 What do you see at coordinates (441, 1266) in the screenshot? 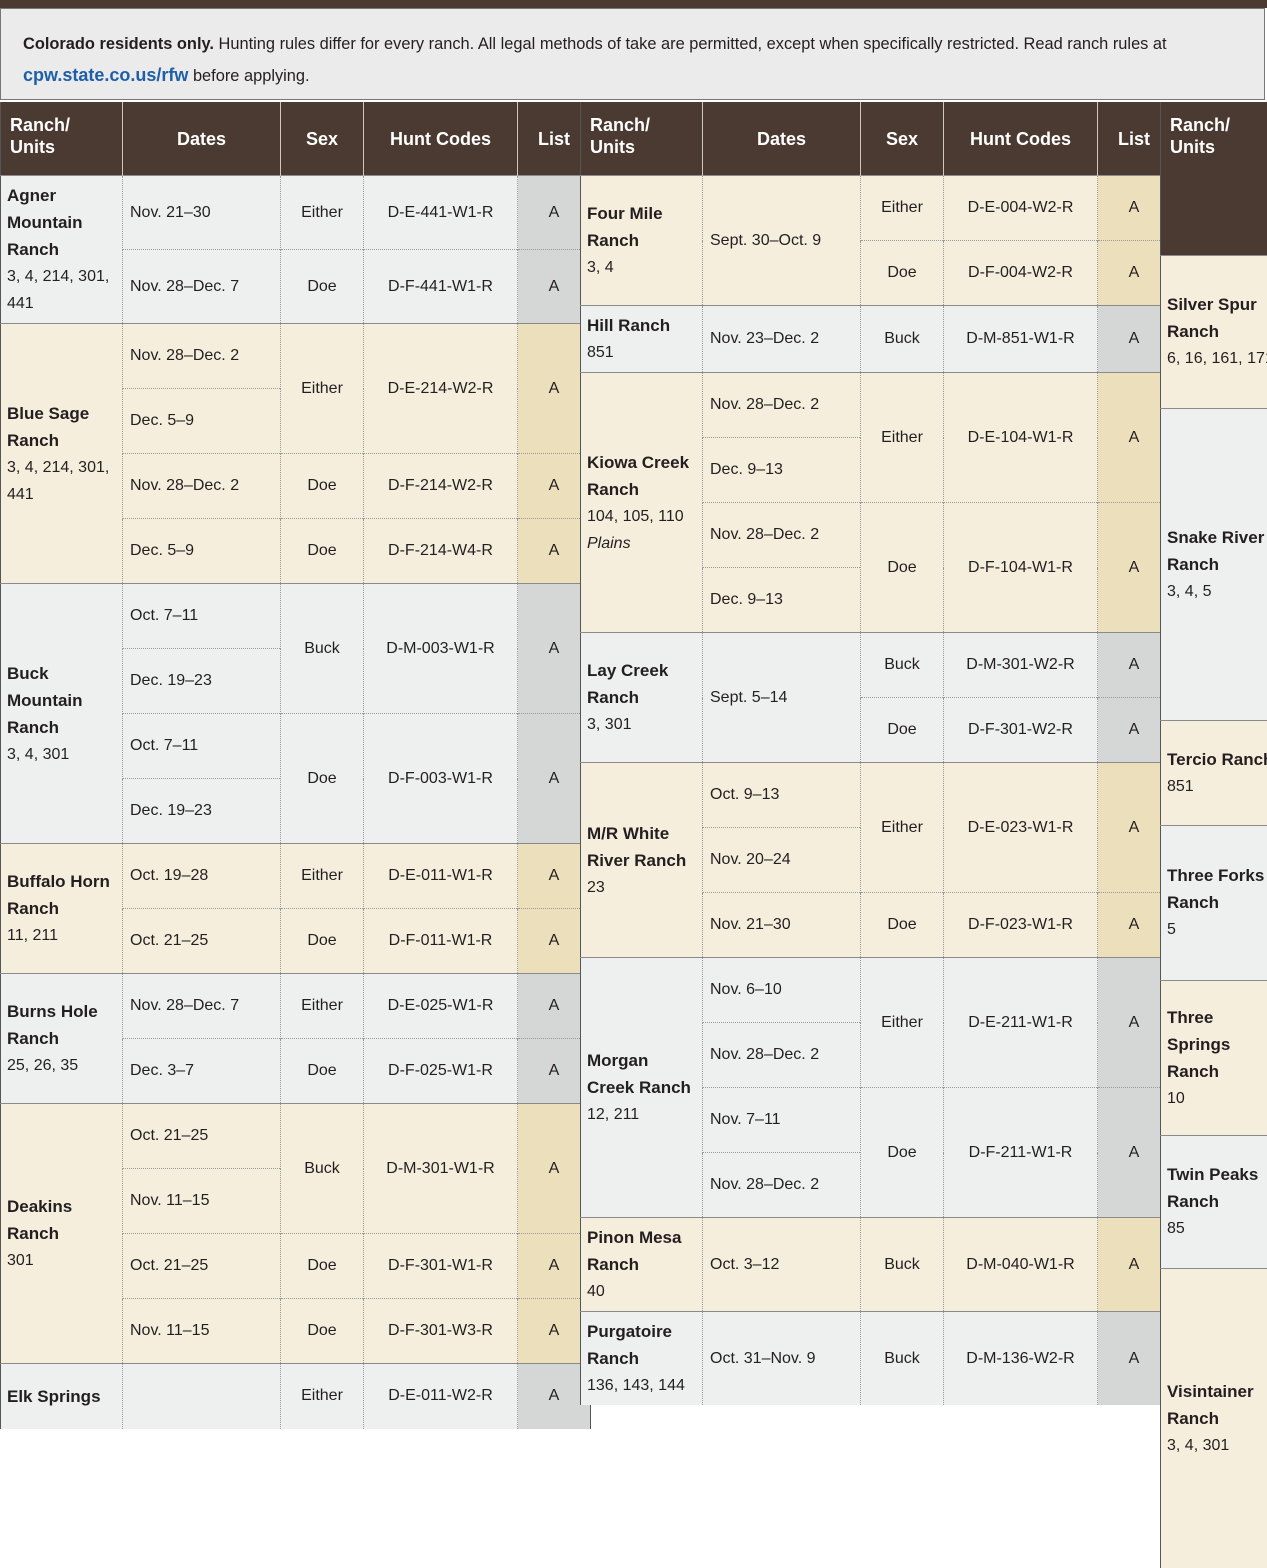
I see `hunt-code-cell: D-F-301-W1-R` at bounding box center [441, 1266].